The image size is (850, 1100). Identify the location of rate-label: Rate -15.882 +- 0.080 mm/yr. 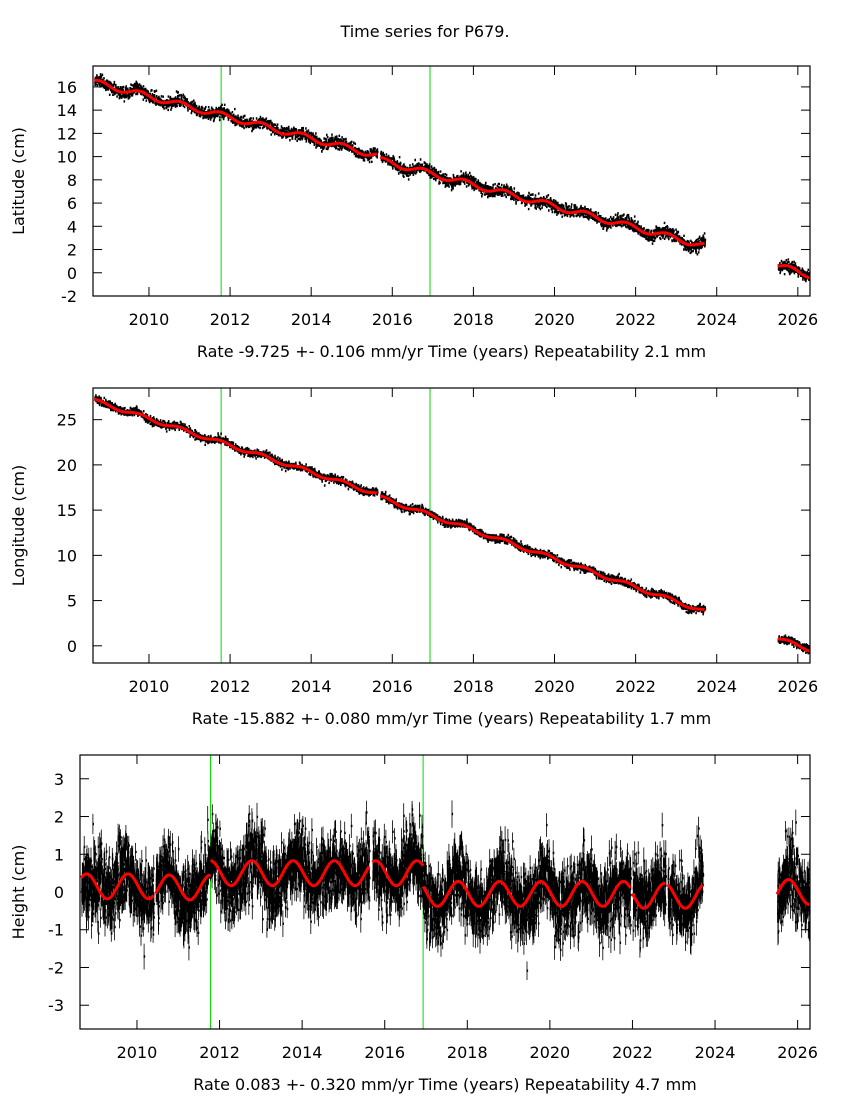
(312, 718).